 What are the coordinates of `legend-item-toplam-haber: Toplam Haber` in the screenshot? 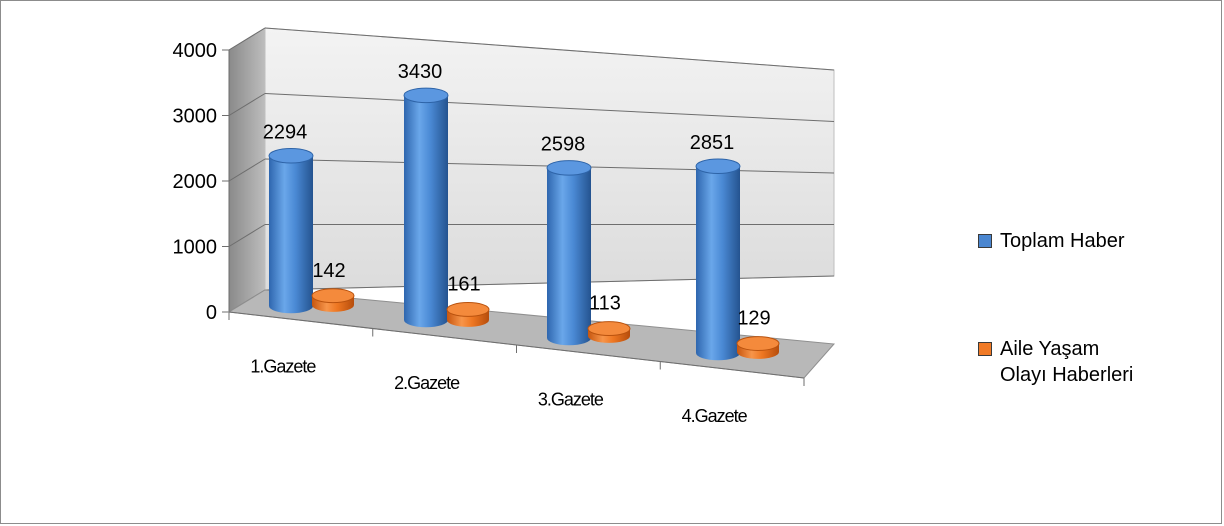 It's located at (1059, 241).